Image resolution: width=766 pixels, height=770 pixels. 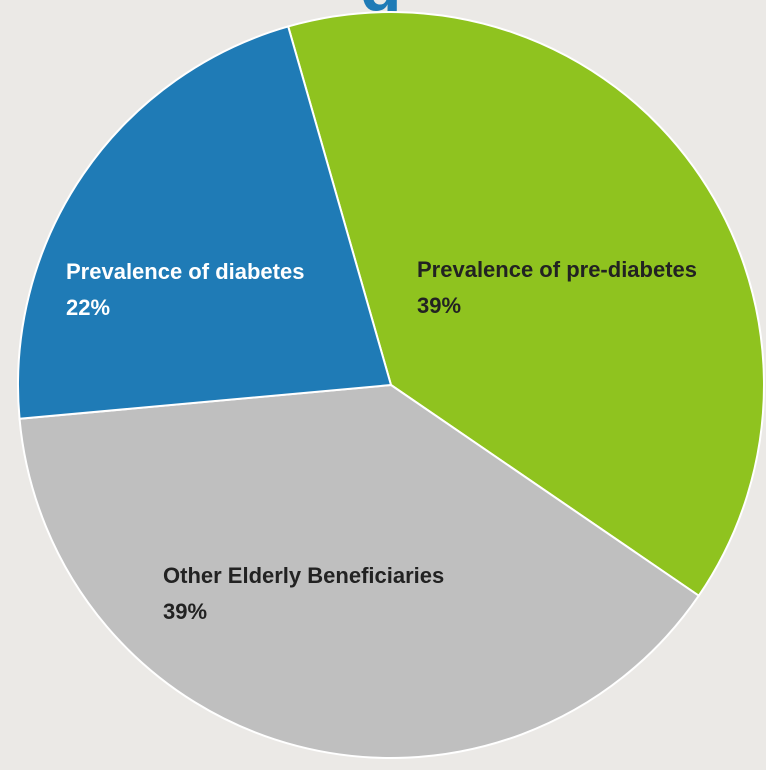 I want to click on slice-name-label: Prevalence of diabetes, so click(x=185, y=271).